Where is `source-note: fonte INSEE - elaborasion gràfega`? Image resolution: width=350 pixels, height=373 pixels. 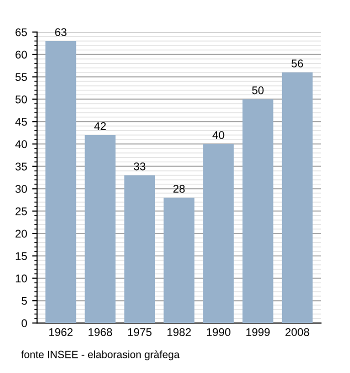 source-note: fonte INSEE - elaborasion gràfega is located at coordinates (100, 355).